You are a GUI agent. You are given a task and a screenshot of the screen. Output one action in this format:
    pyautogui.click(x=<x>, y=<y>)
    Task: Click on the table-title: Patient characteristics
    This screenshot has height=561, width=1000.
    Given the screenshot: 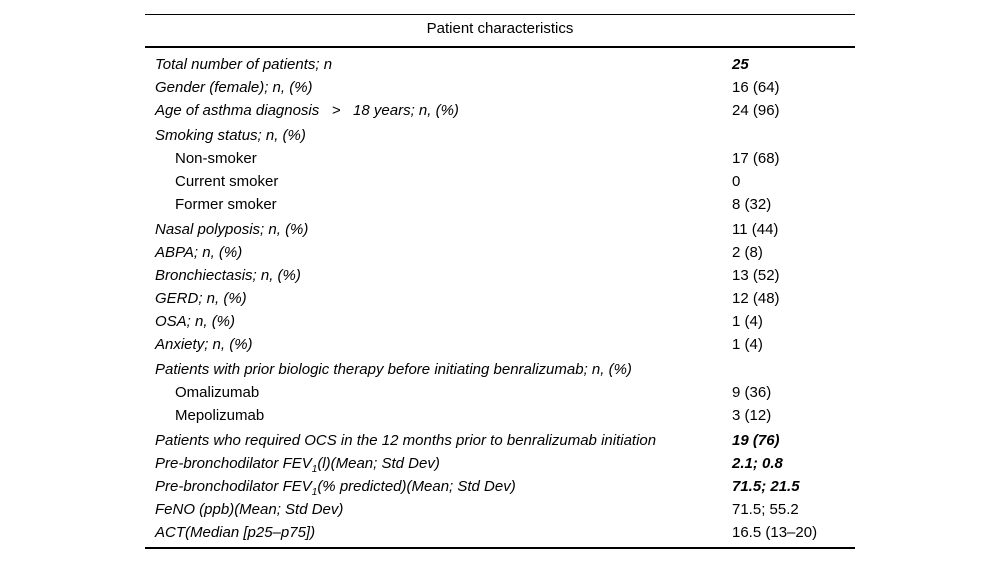 What is the action you would take?
    pyautogui.click(x=500, y=28)
    